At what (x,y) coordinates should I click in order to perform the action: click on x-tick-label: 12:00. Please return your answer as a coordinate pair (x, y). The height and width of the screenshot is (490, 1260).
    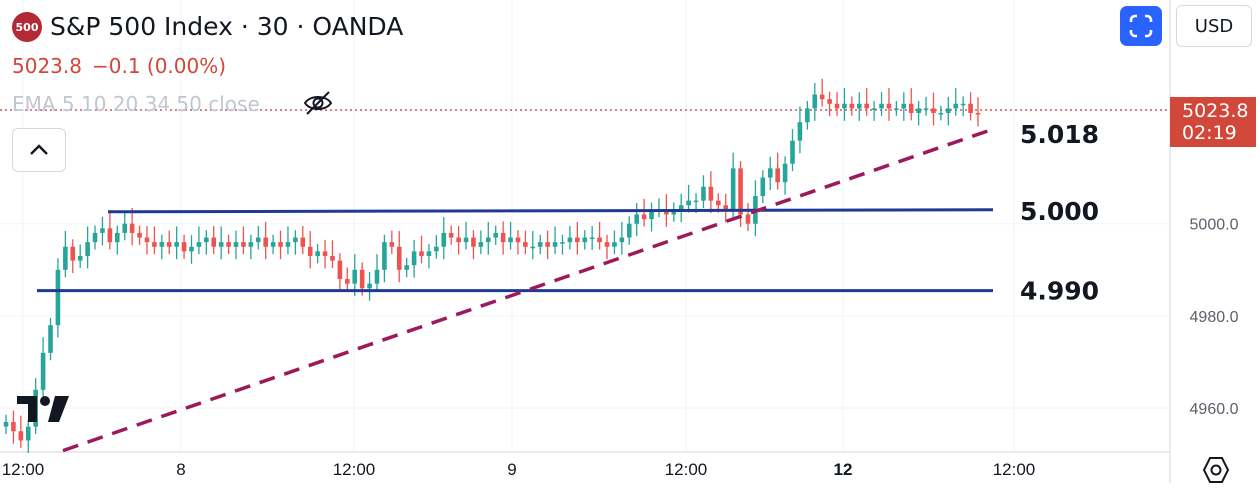
    Looking at the image, I should click on (354, 469).